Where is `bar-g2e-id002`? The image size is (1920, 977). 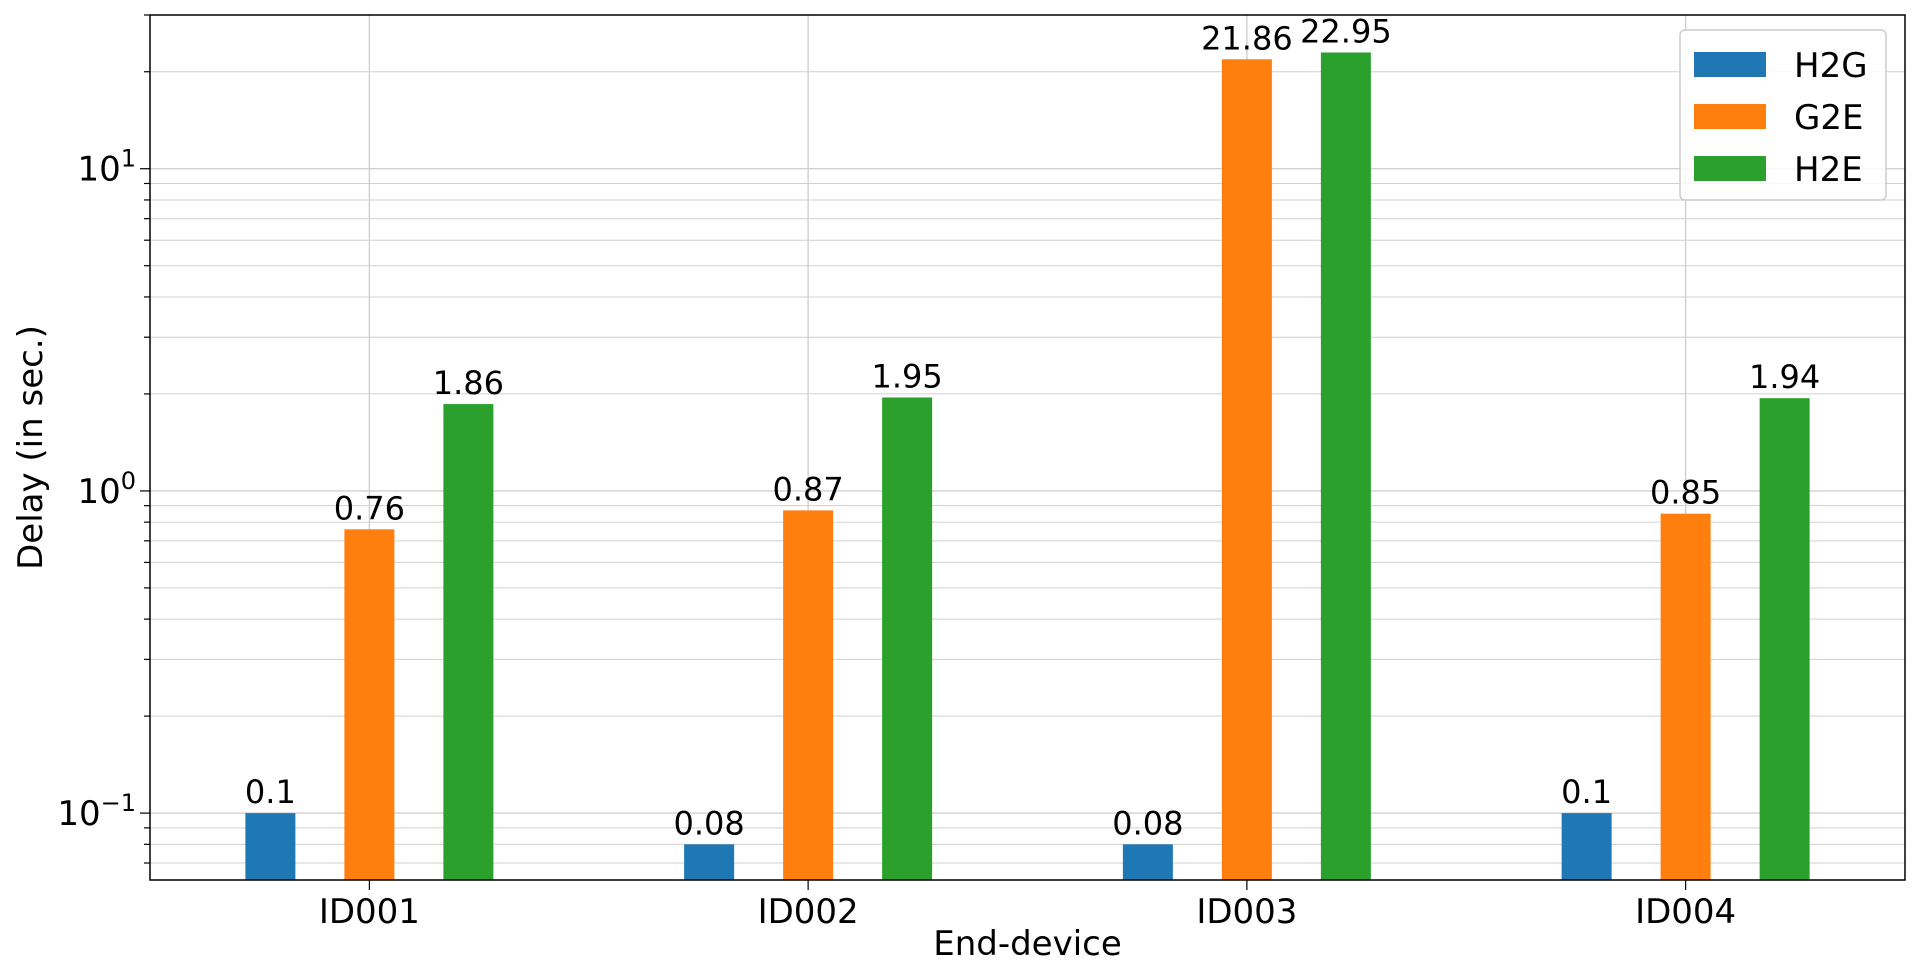 bar-g2e-id002 is located at coordinates (808, 695).